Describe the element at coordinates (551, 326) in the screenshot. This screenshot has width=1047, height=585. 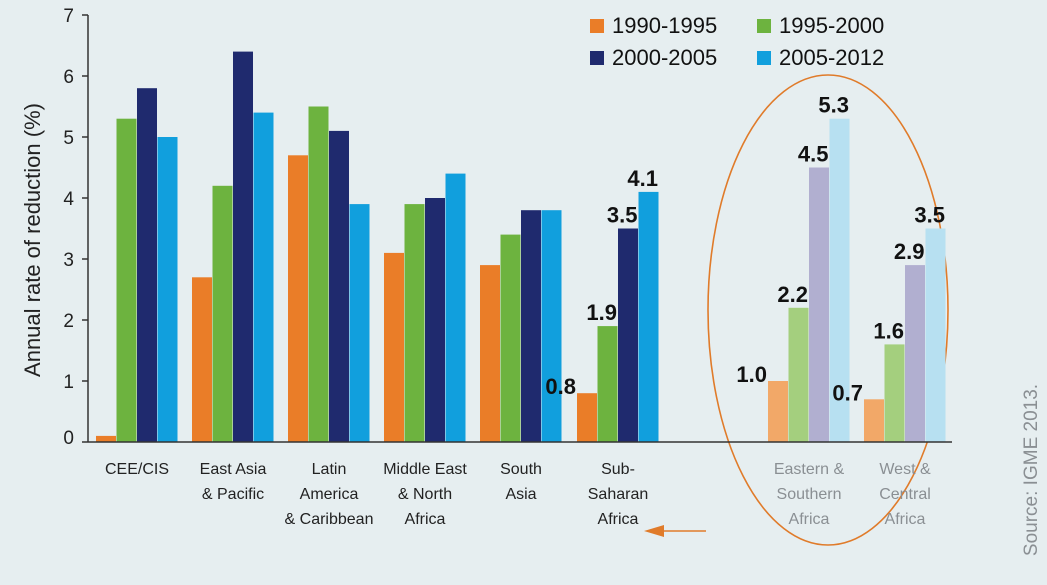
I see `bar-2005-2012-south-asia` at that location.